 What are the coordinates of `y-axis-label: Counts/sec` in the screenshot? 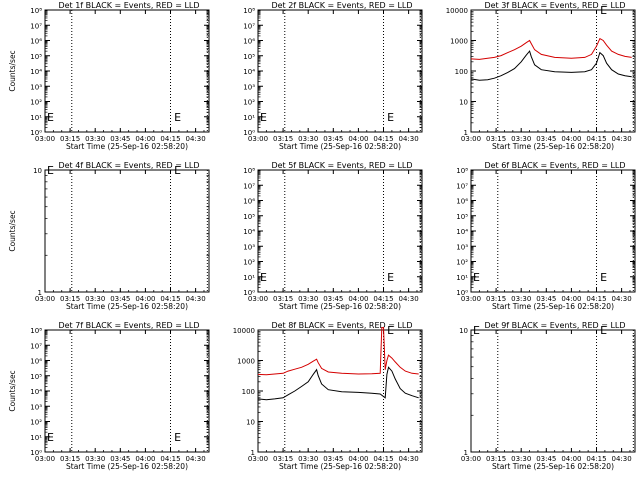 It's located at (12, 390).